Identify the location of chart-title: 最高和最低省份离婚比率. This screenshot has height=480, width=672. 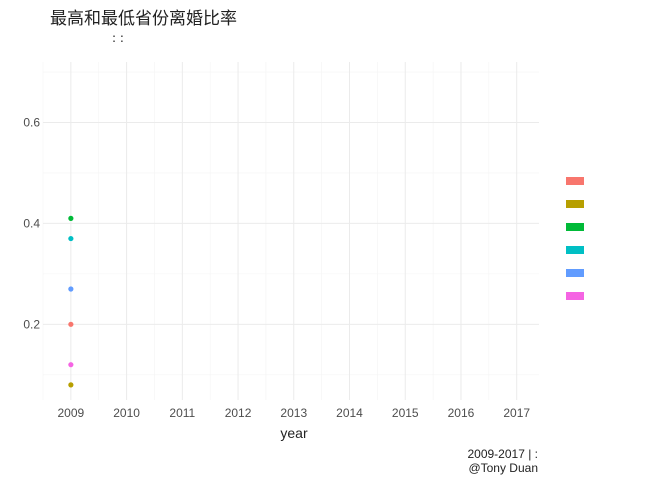
(143, 19).